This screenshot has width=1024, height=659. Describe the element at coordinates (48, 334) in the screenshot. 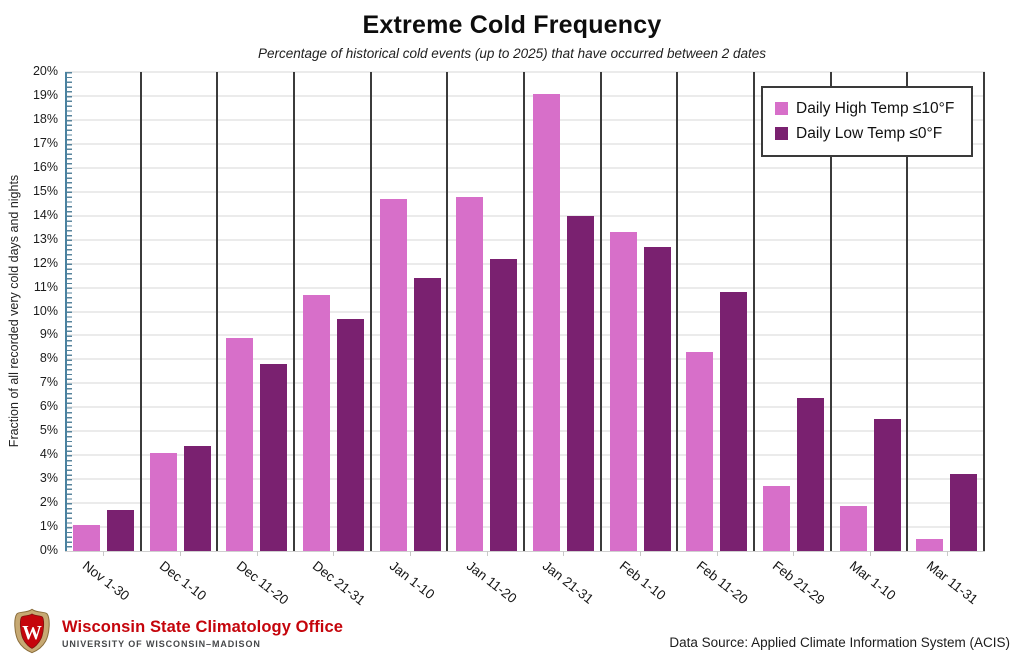

I see `y-tick-label: 9%` at that location.